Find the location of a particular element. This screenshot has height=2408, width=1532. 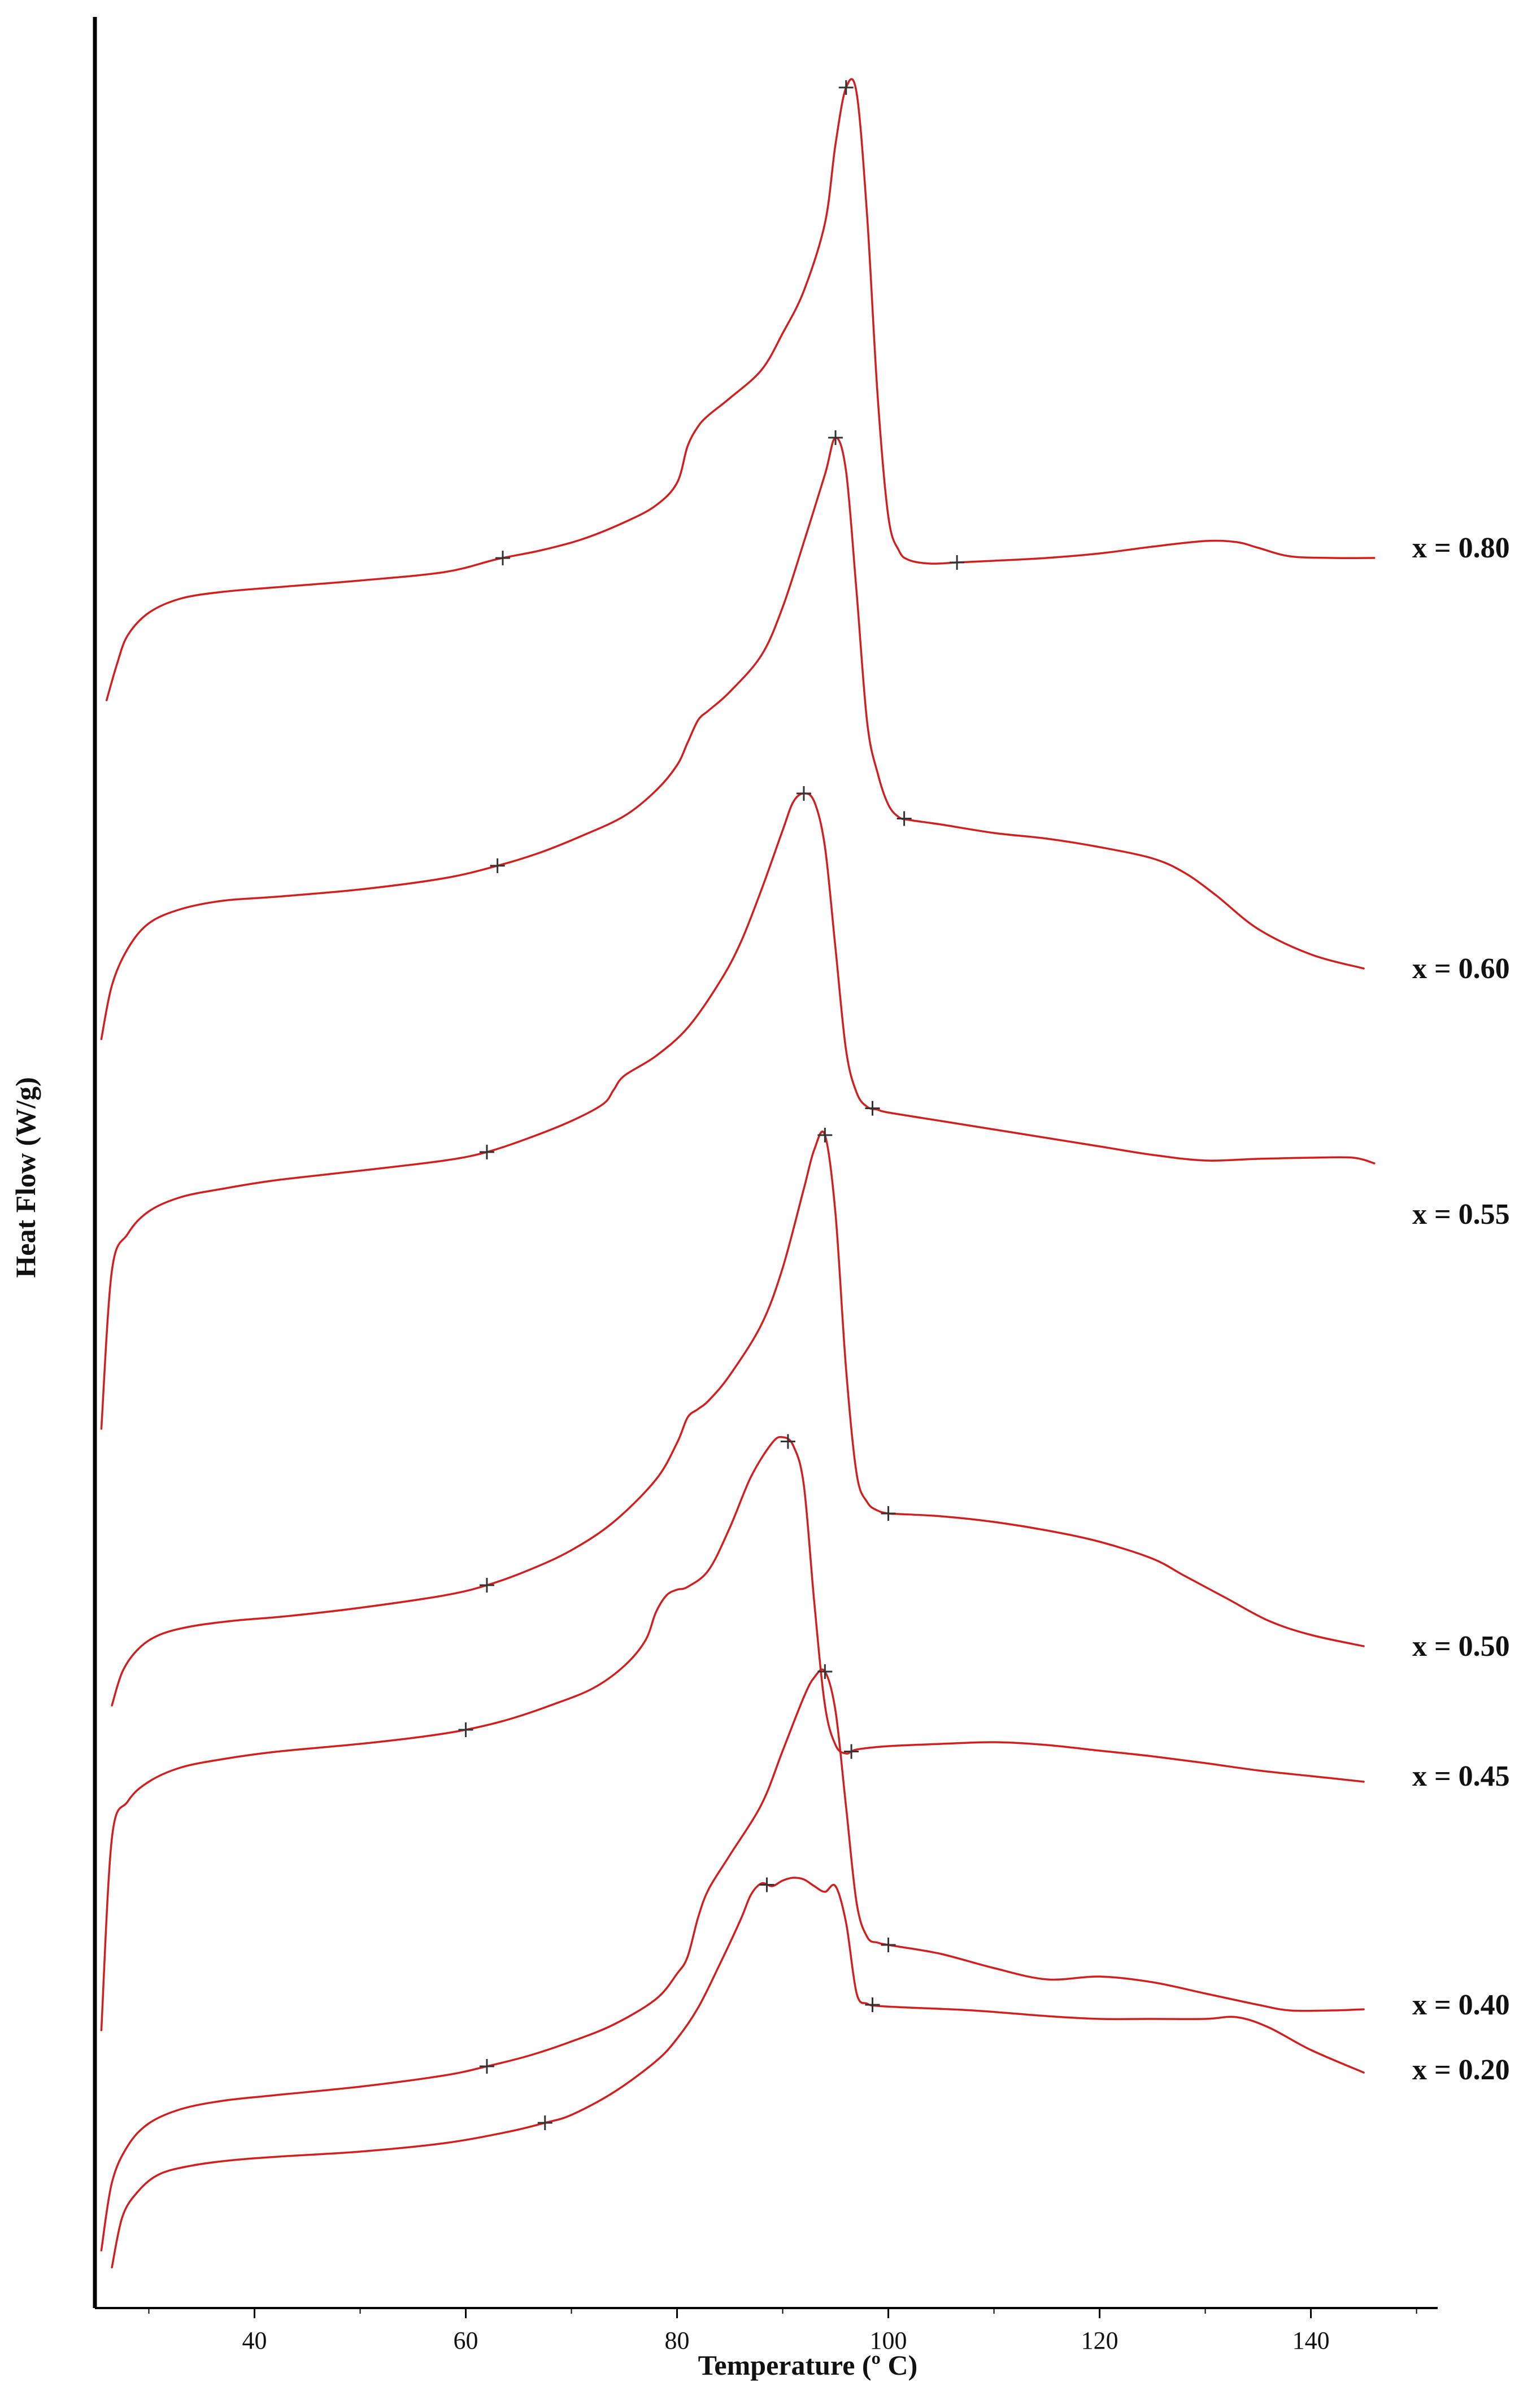

series-label-x-050: x = 0.50 is located at coordinates (1461, 1646).